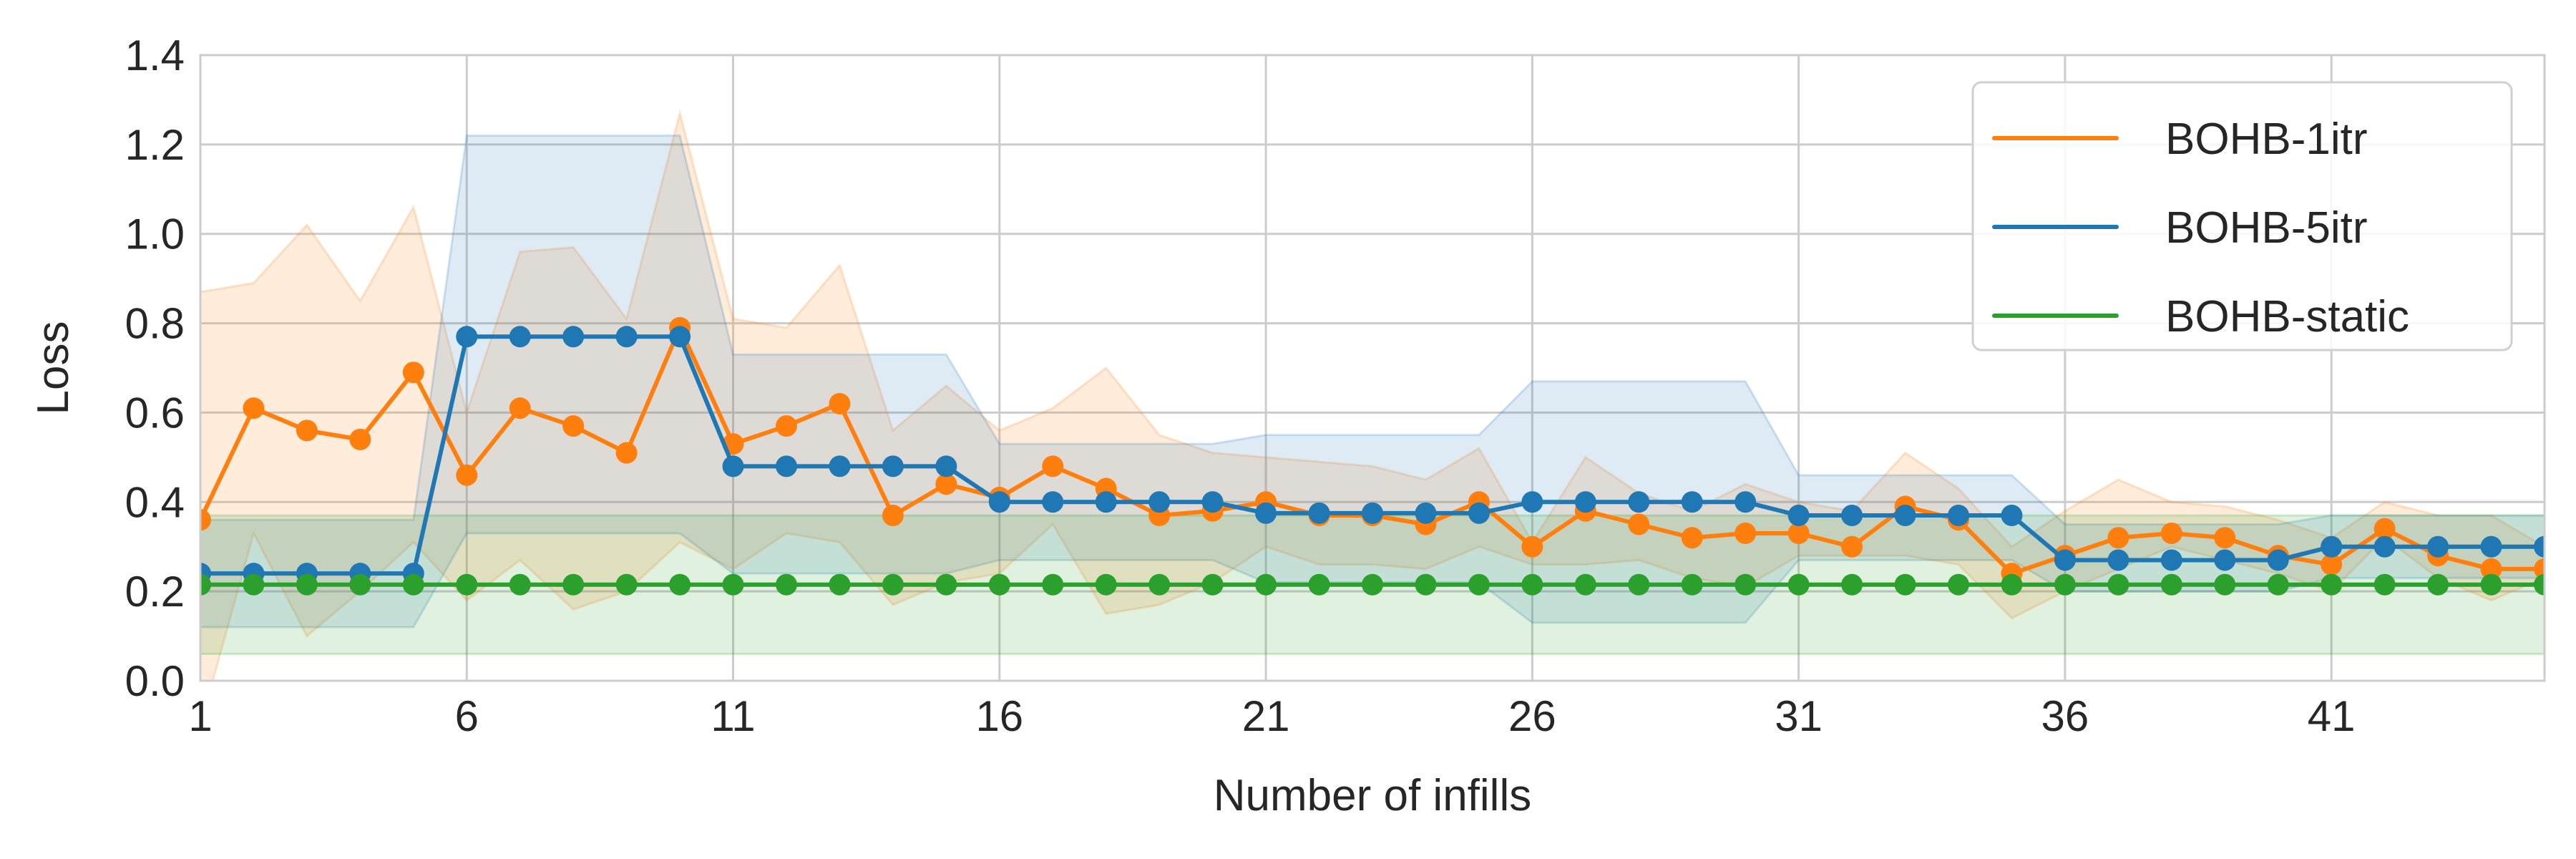 The image size is (2576, 859). I want to click on y-tick-label: 0.2, so click(155, 592).